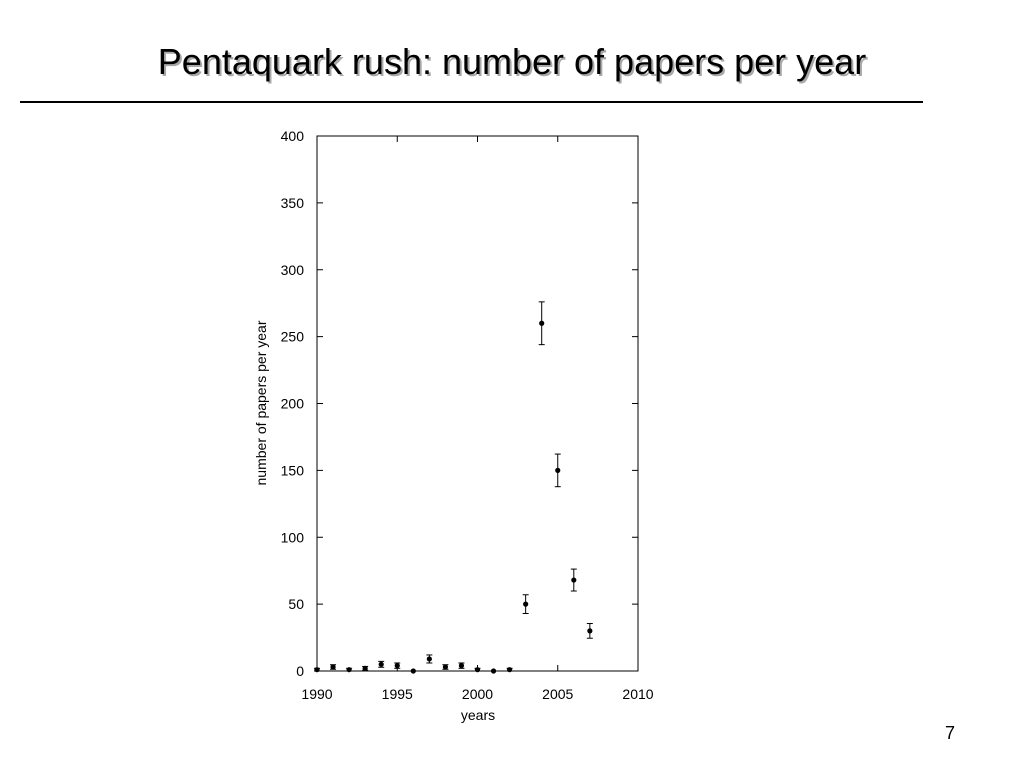  Describe the element at coordinates (478, 715) in the screenshot. I see `x-axis-label: years` at that location.